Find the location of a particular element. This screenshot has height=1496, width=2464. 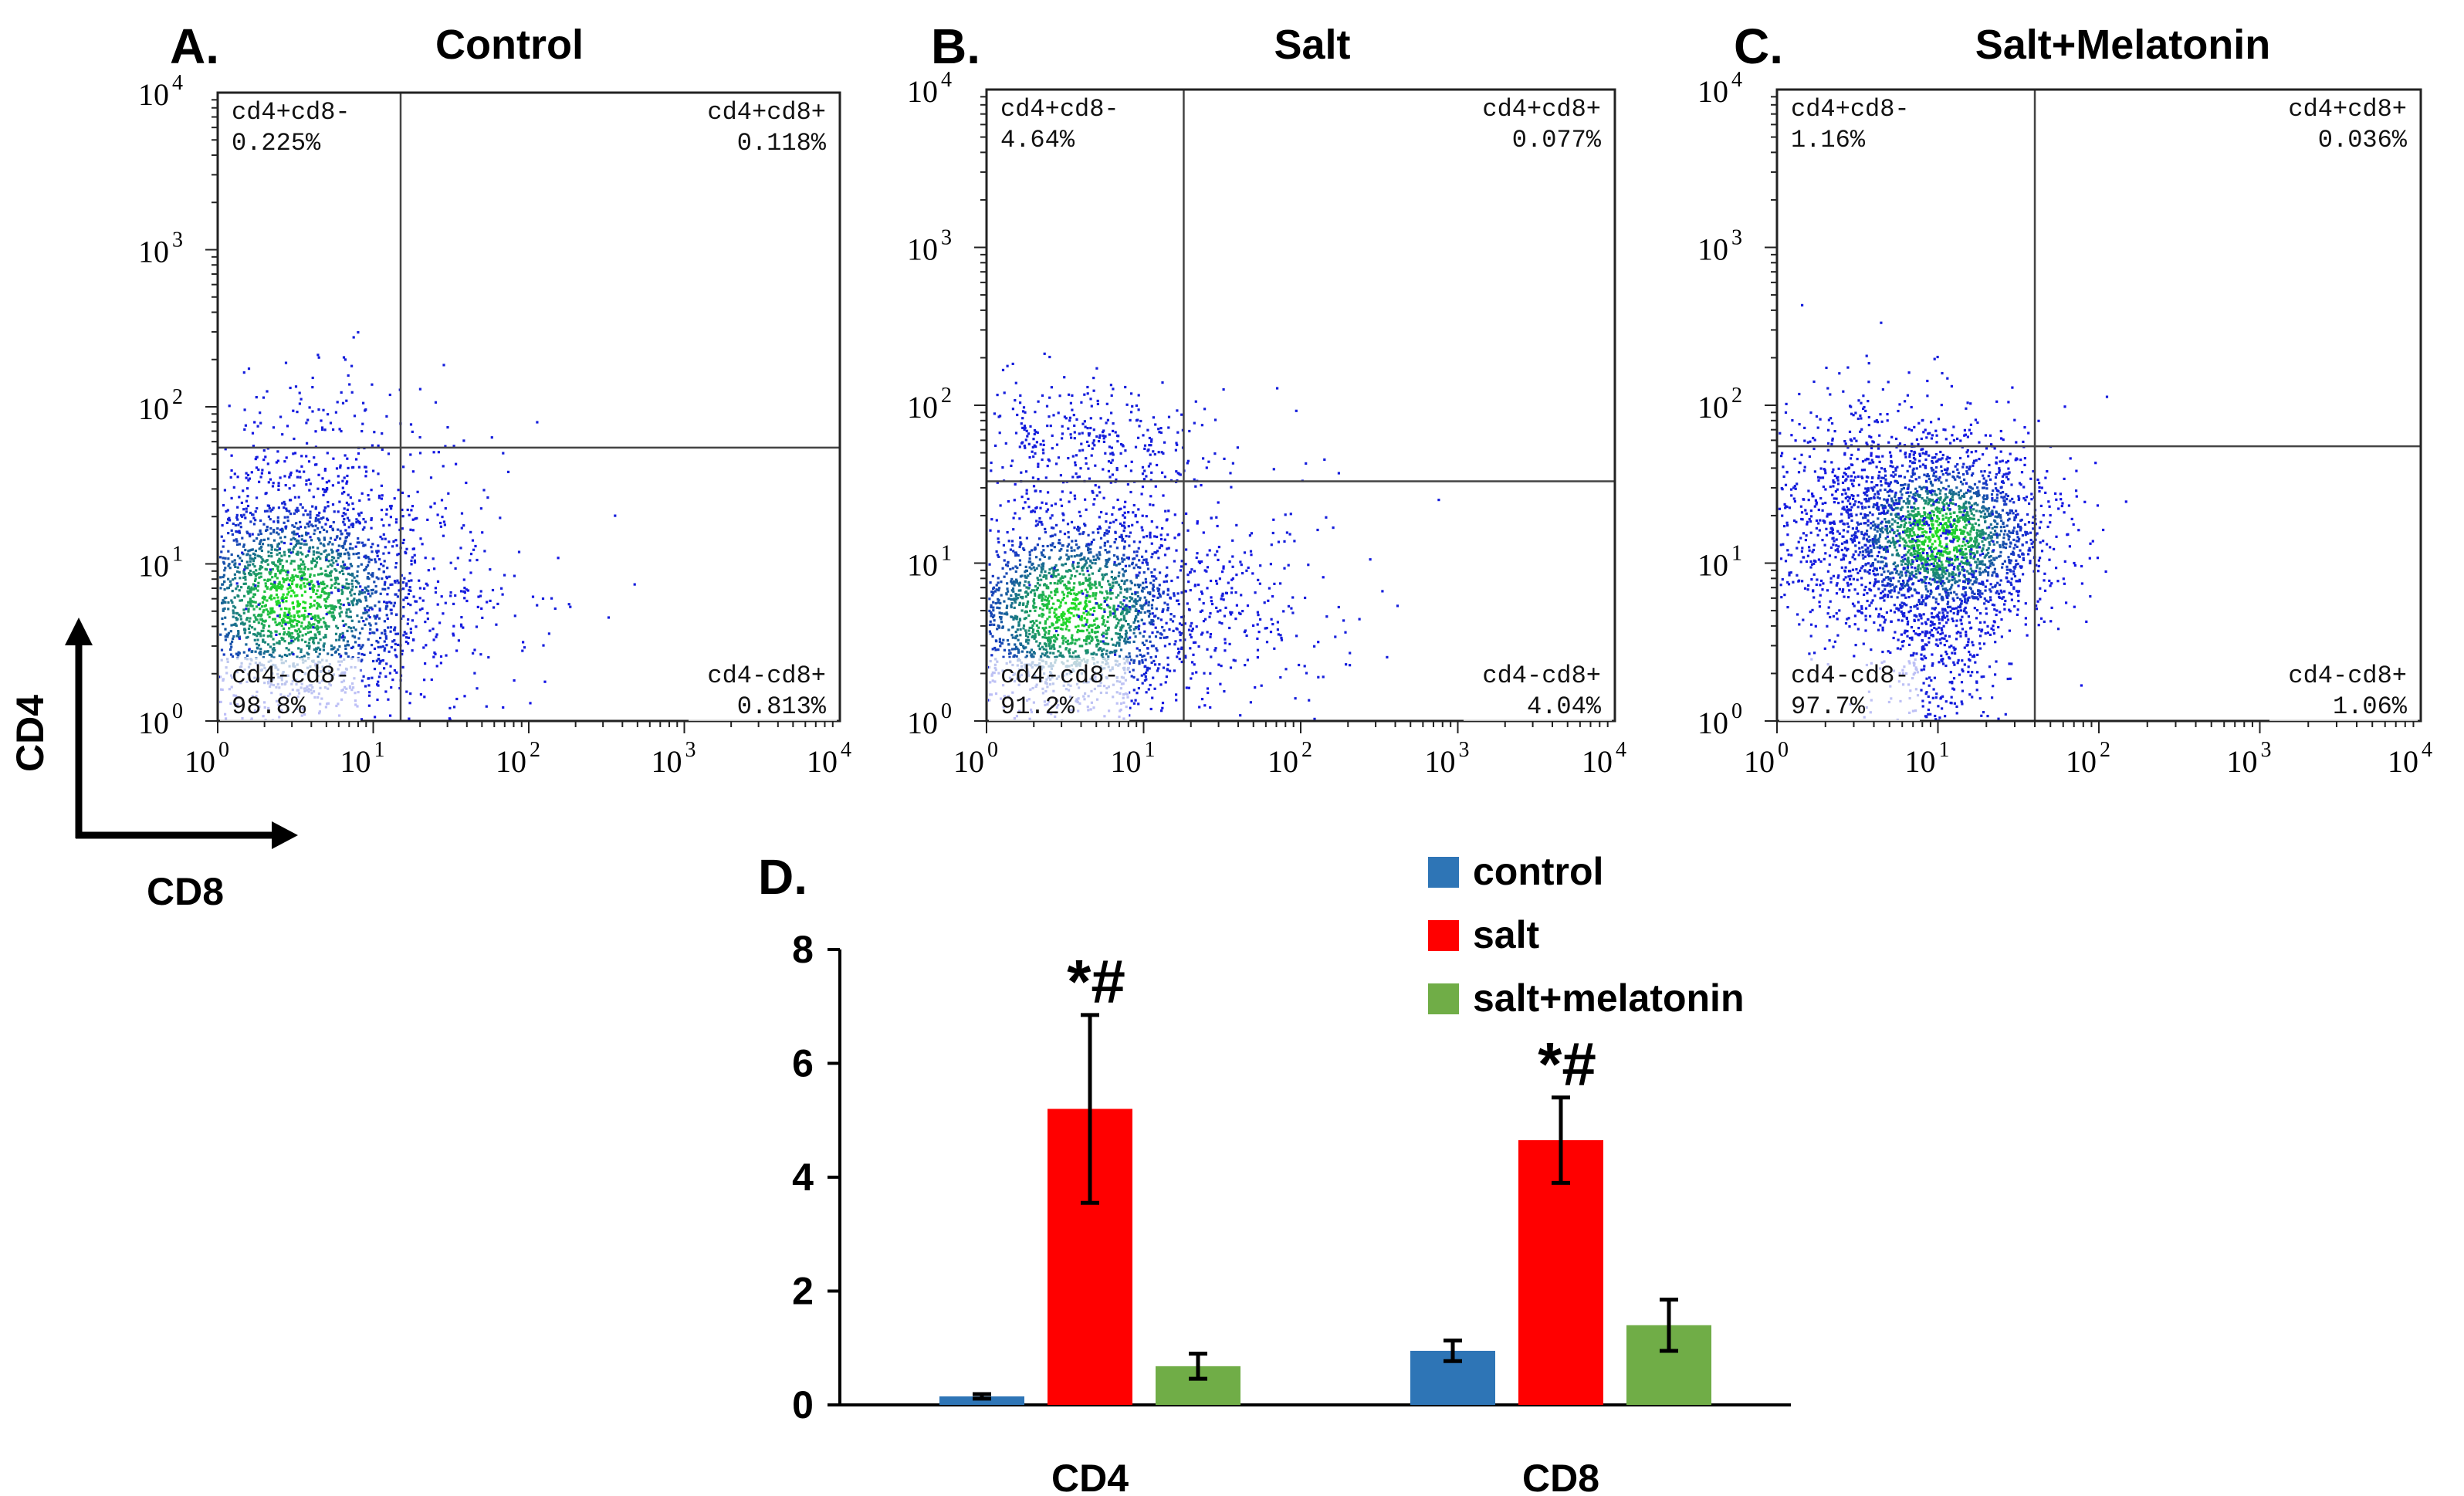

quadrant-name: cd4+cd8+ is located at coordinates (766, 112).